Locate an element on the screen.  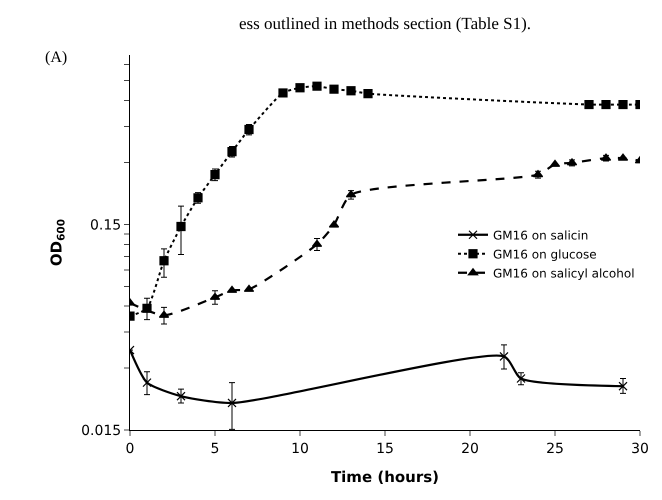
x-tick-label: 15 is located at coordinates (385, 448).